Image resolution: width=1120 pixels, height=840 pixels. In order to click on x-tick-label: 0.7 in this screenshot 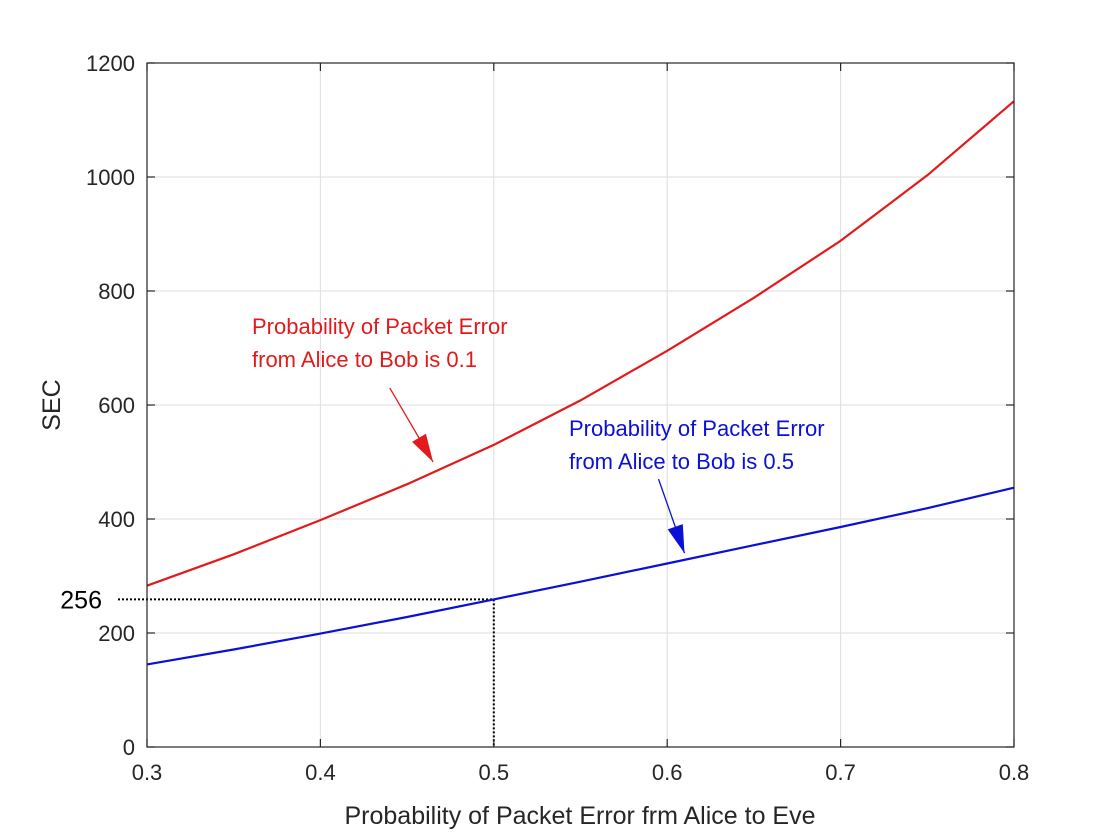, I will do `click(840, 772)`.